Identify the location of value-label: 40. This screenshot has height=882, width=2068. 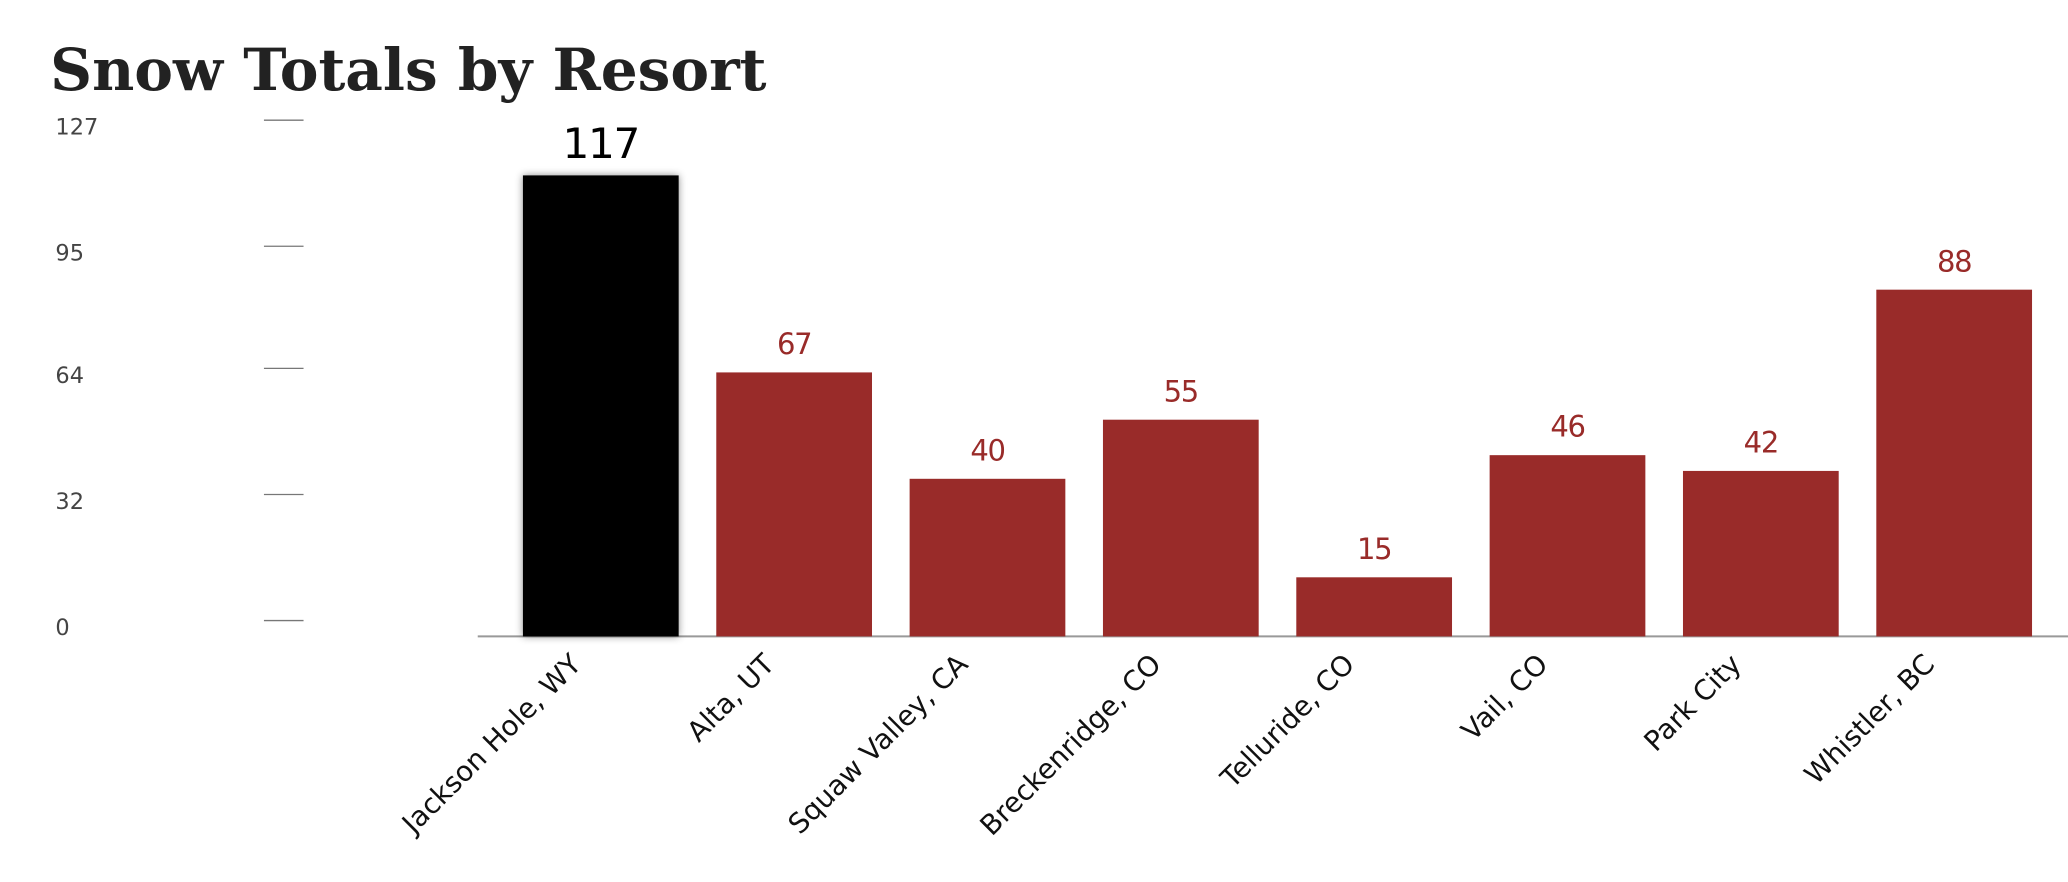
(987, 450).